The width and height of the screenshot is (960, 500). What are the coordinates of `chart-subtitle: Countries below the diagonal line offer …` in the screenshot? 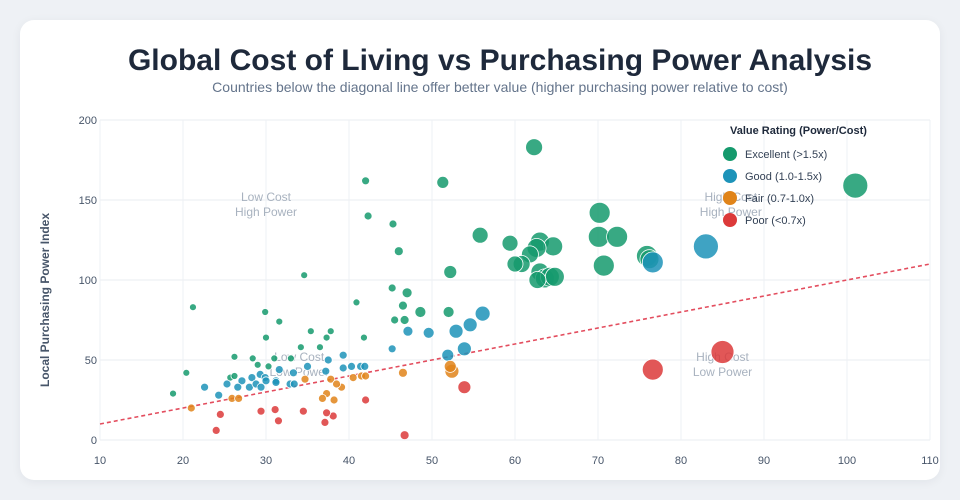 It's located at (500, 87).